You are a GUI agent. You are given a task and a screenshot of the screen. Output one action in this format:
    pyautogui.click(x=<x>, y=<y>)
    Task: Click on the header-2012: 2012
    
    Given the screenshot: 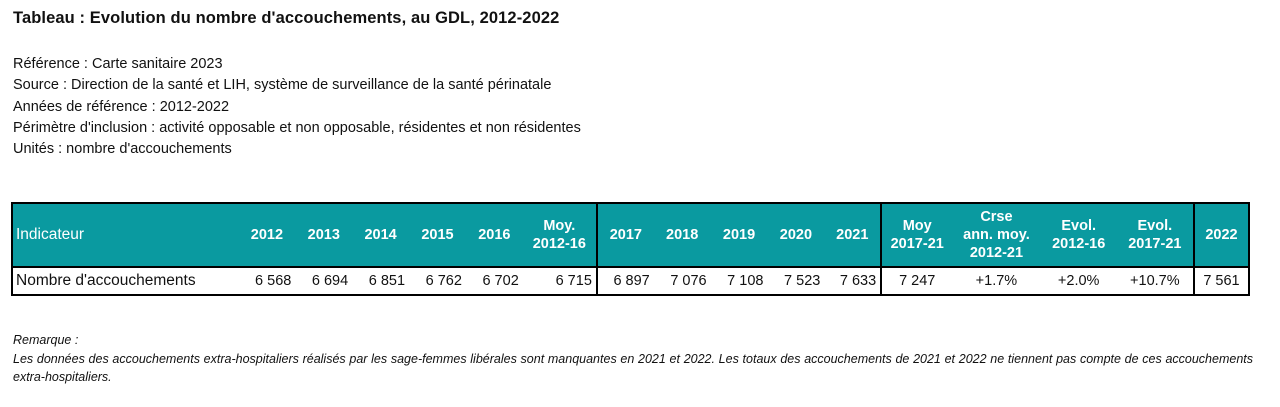 What is the action you would take?
    pyautogui.click(x=267, y=235)
    